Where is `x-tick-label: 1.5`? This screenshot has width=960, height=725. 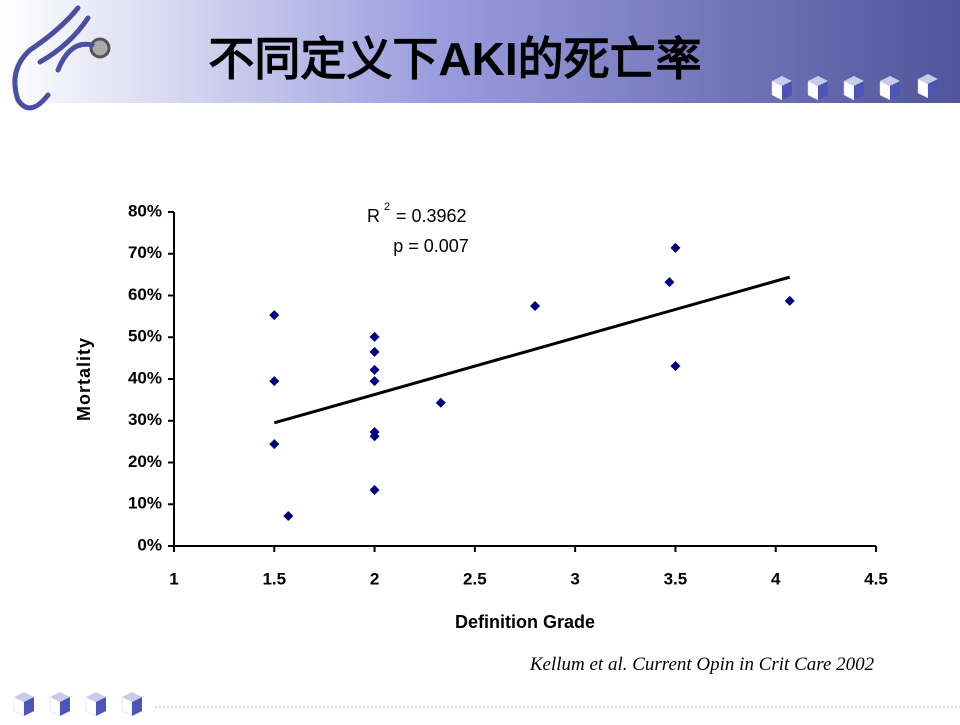
x-tick-label: 1.5 is located at coordinates (274, 578).